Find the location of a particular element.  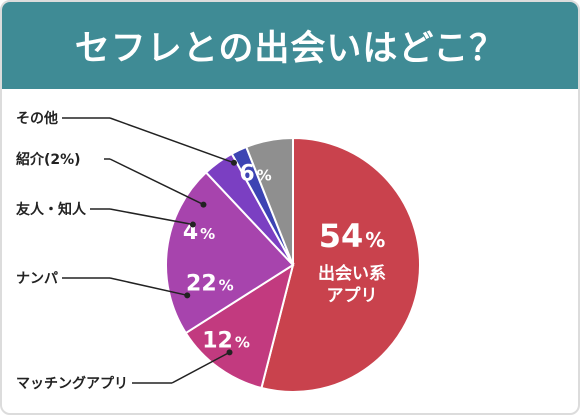

slice-value-number: 22 is located at coordinates (201, 284).